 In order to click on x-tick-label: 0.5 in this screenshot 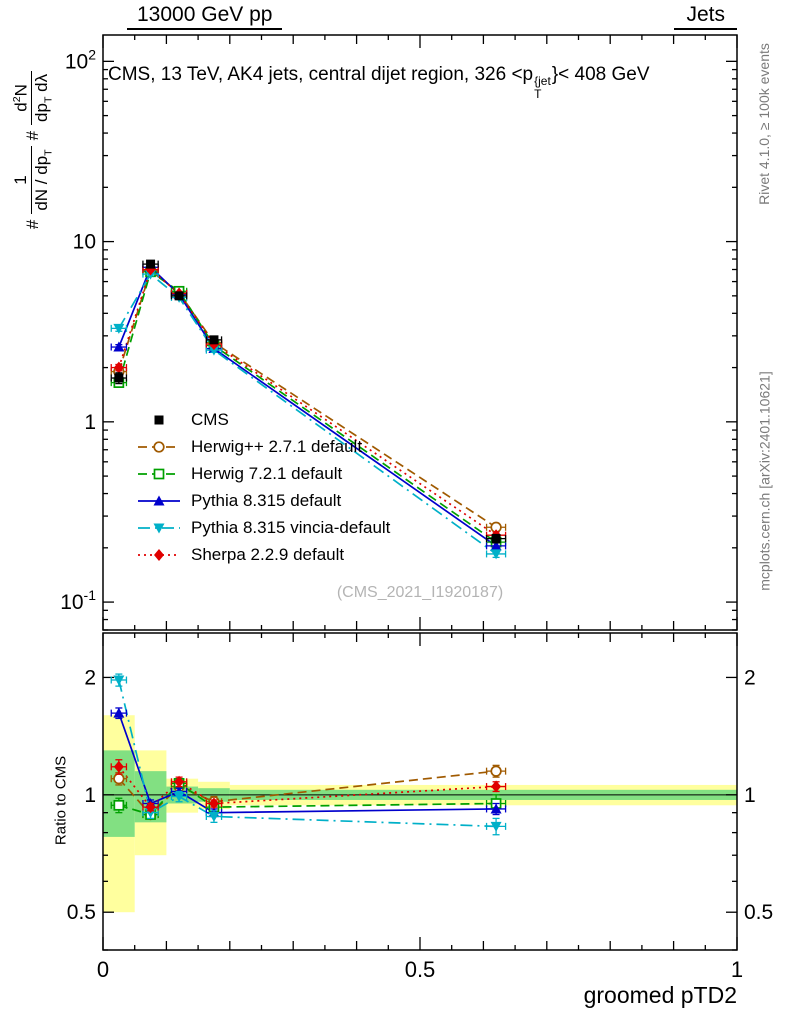, I will do `click(420, 969)`.